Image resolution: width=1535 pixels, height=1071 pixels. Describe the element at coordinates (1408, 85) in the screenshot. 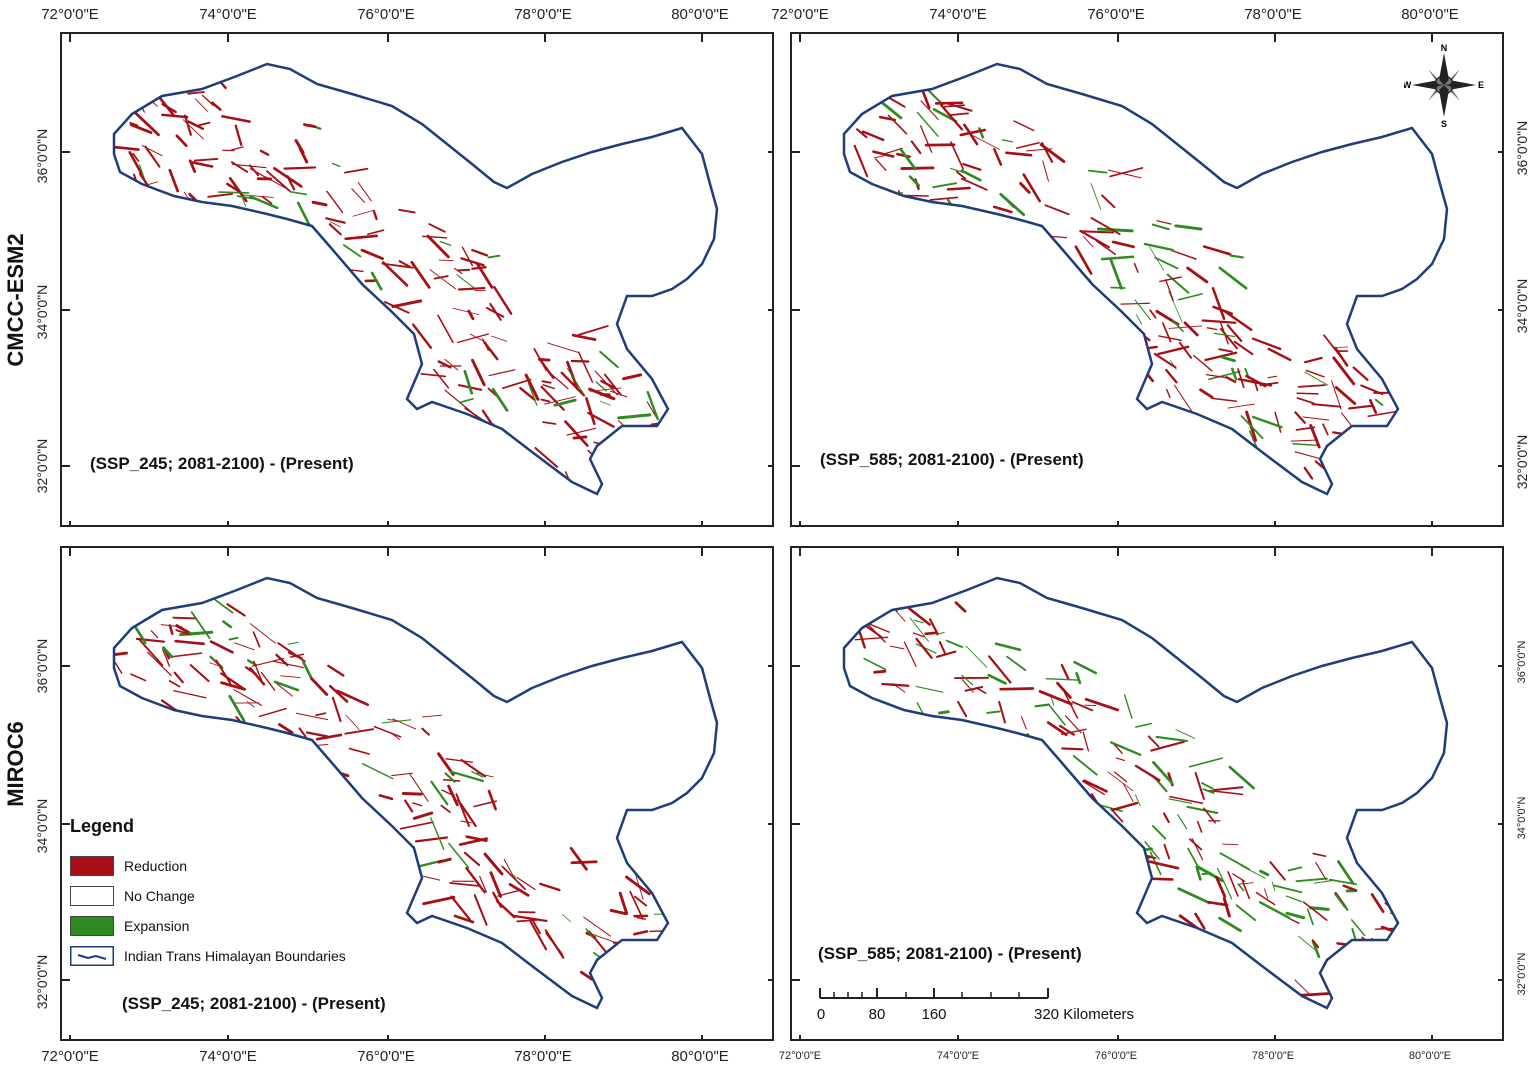

I see `compass-w: W` at that location.